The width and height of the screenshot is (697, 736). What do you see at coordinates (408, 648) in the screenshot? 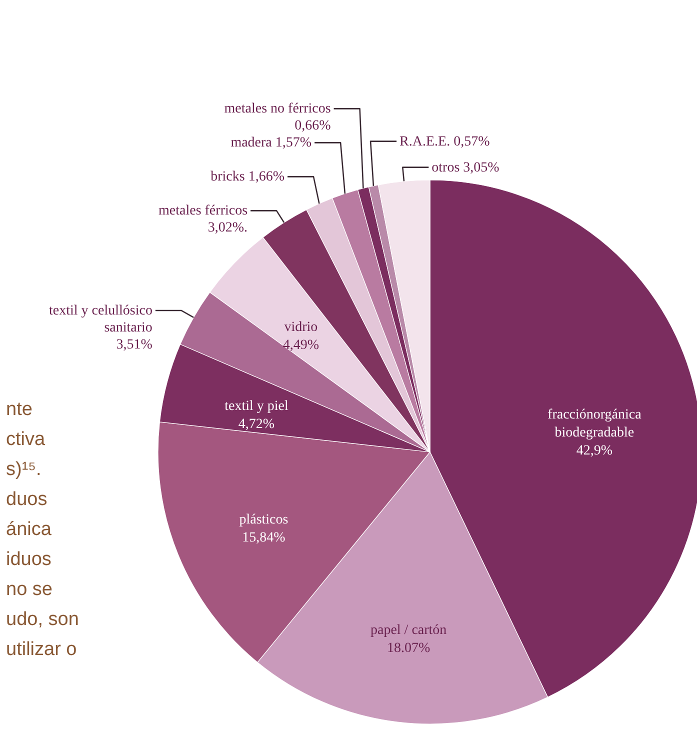
I see `data-label: 18.07%` at bounding box center [408, 648].